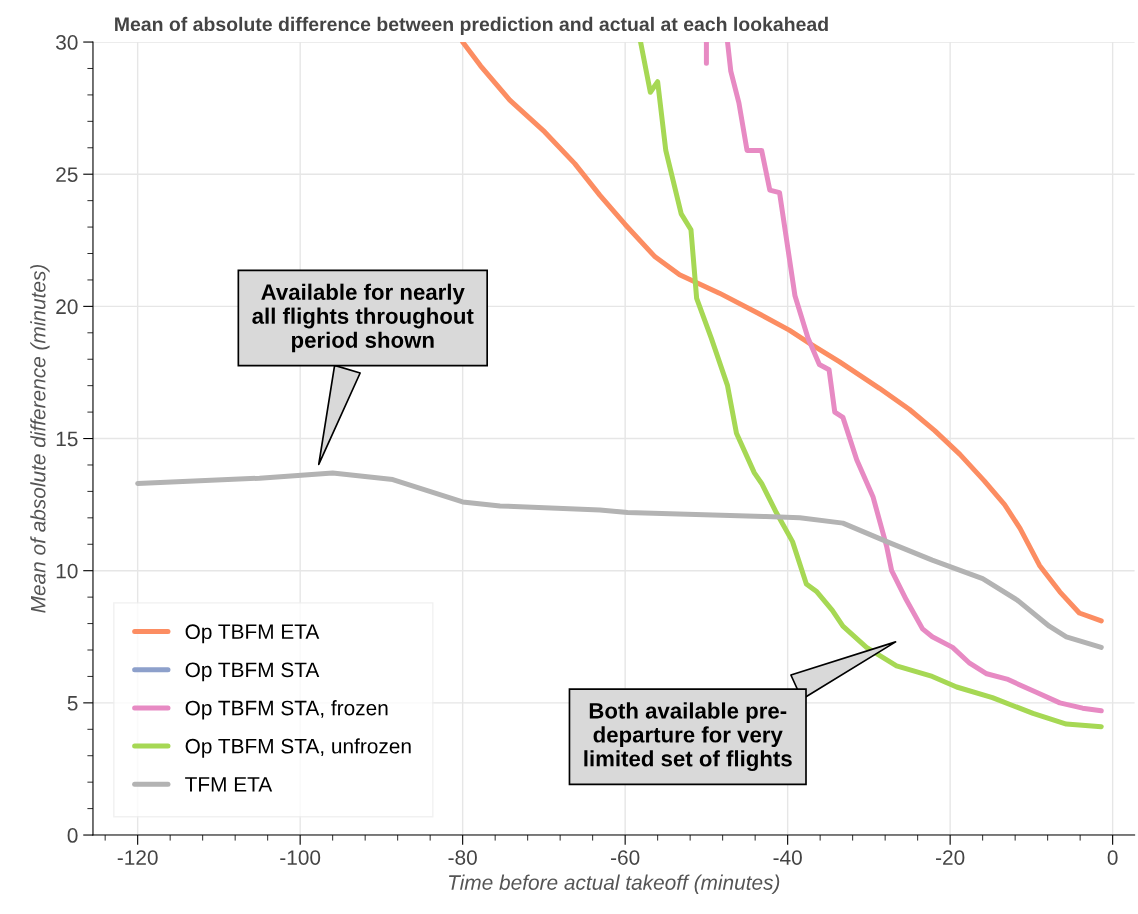 This screenshot has width=1138, height=914. Describe the element at coordinates (67, 439) in the screenshot. I see `y-tick-label: 15` at that location.